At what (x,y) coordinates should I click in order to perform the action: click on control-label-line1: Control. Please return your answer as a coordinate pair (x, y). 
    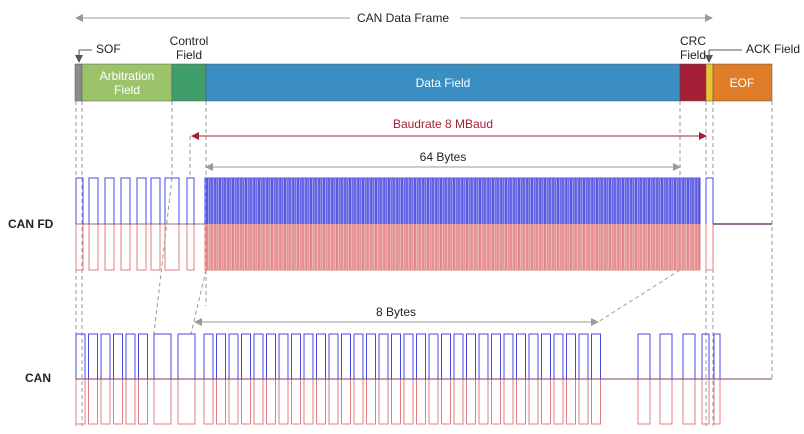
    Looking at the image, I should click on (189, 41).